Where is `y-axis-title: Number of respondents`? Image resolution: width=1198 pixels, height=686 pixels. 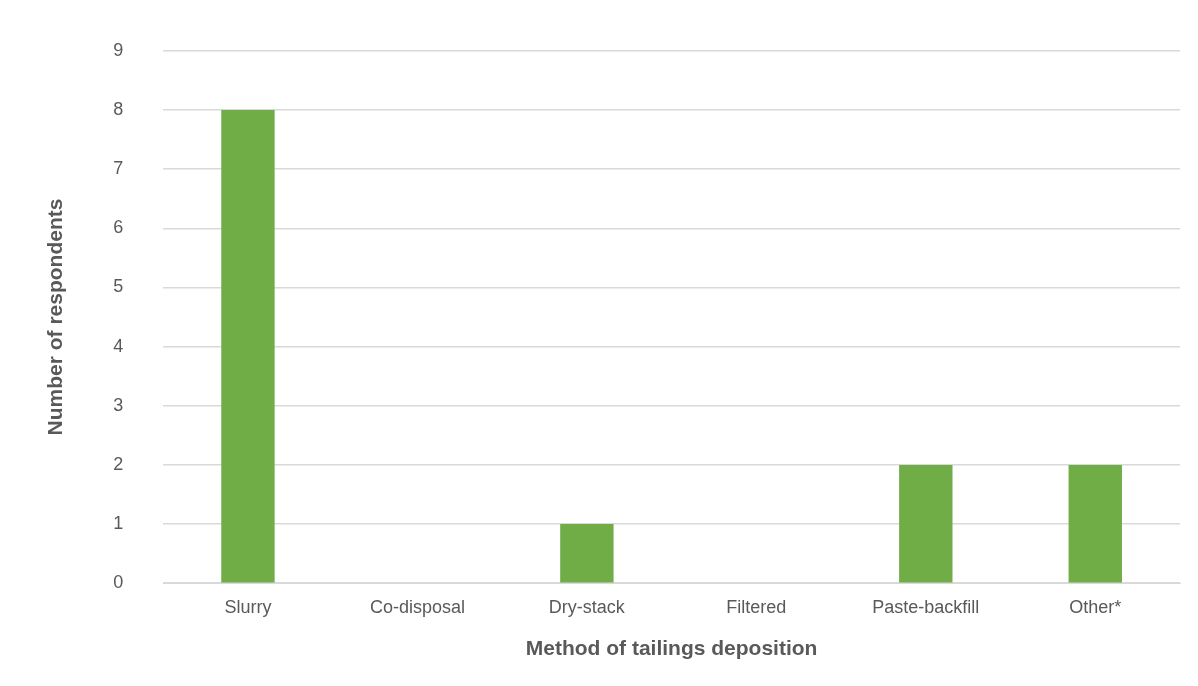
y-axis-title: Number of respondents is located at coordinates (55, 317).